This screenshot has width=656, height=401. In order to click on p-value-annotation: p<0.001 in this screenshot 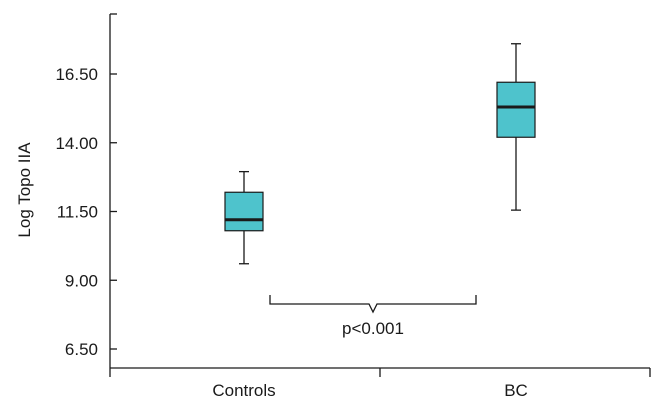, I will do `click(373, 328)`.